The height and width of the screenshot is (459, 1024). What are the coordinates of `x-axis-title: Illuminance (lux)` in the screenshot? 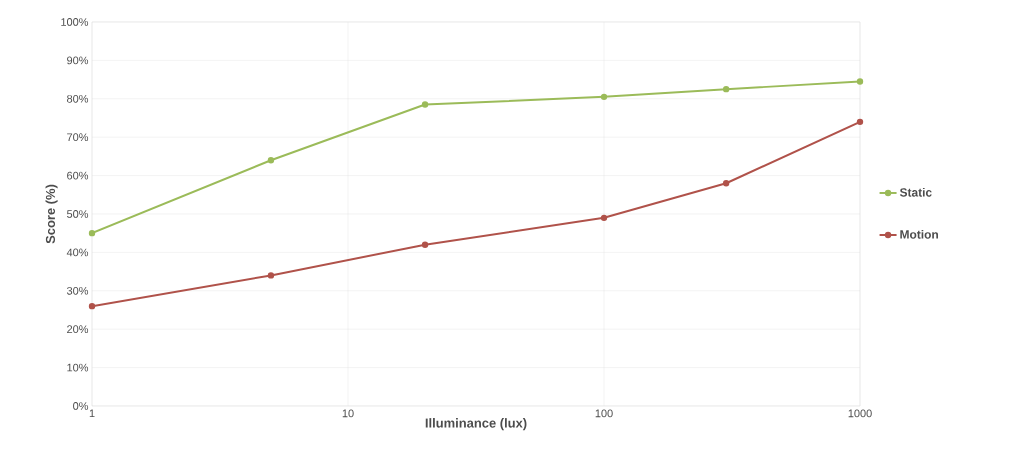 It's located at (476, 424).